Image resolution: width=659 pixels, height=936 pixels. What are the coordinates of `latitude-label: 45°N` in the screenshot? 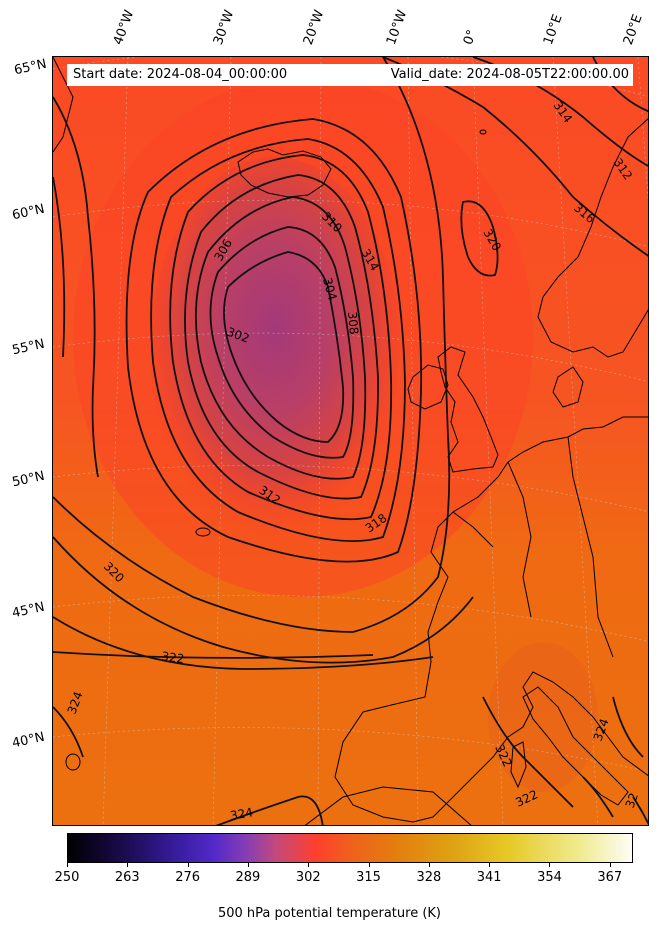 It's located at (28, 610).